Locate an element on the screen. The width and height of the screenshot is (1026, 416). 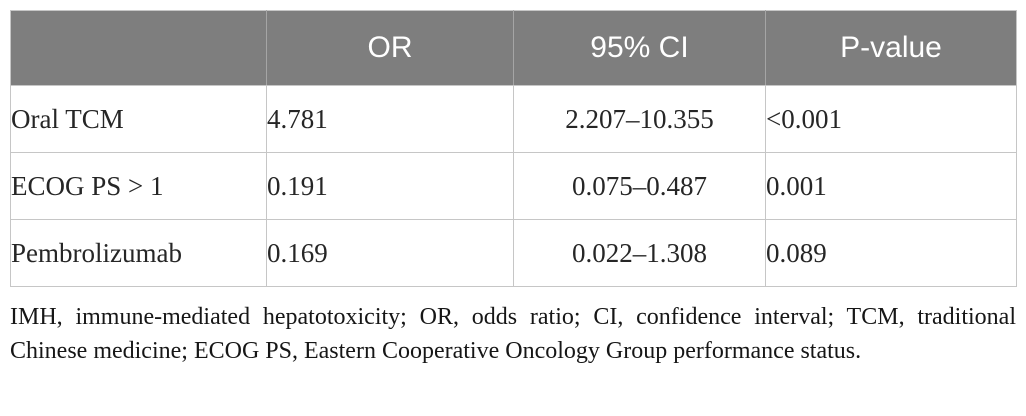
cell-or: 4.781 is located at coordinates (390, 119).